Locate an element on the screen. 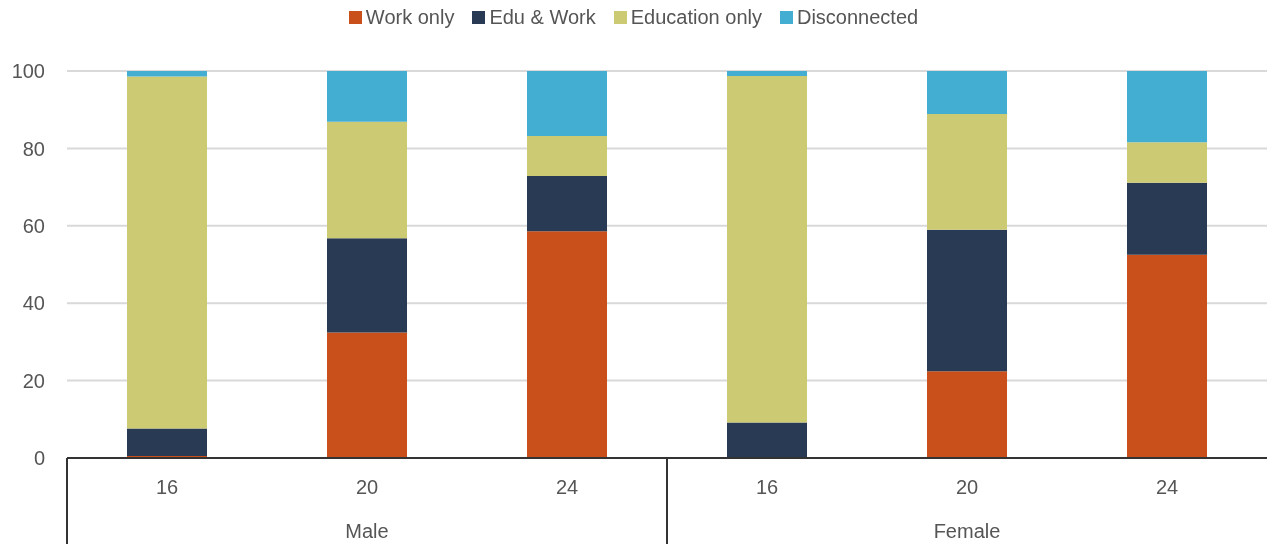  y-tick-label: 100 is located at coordinates (28, 71).